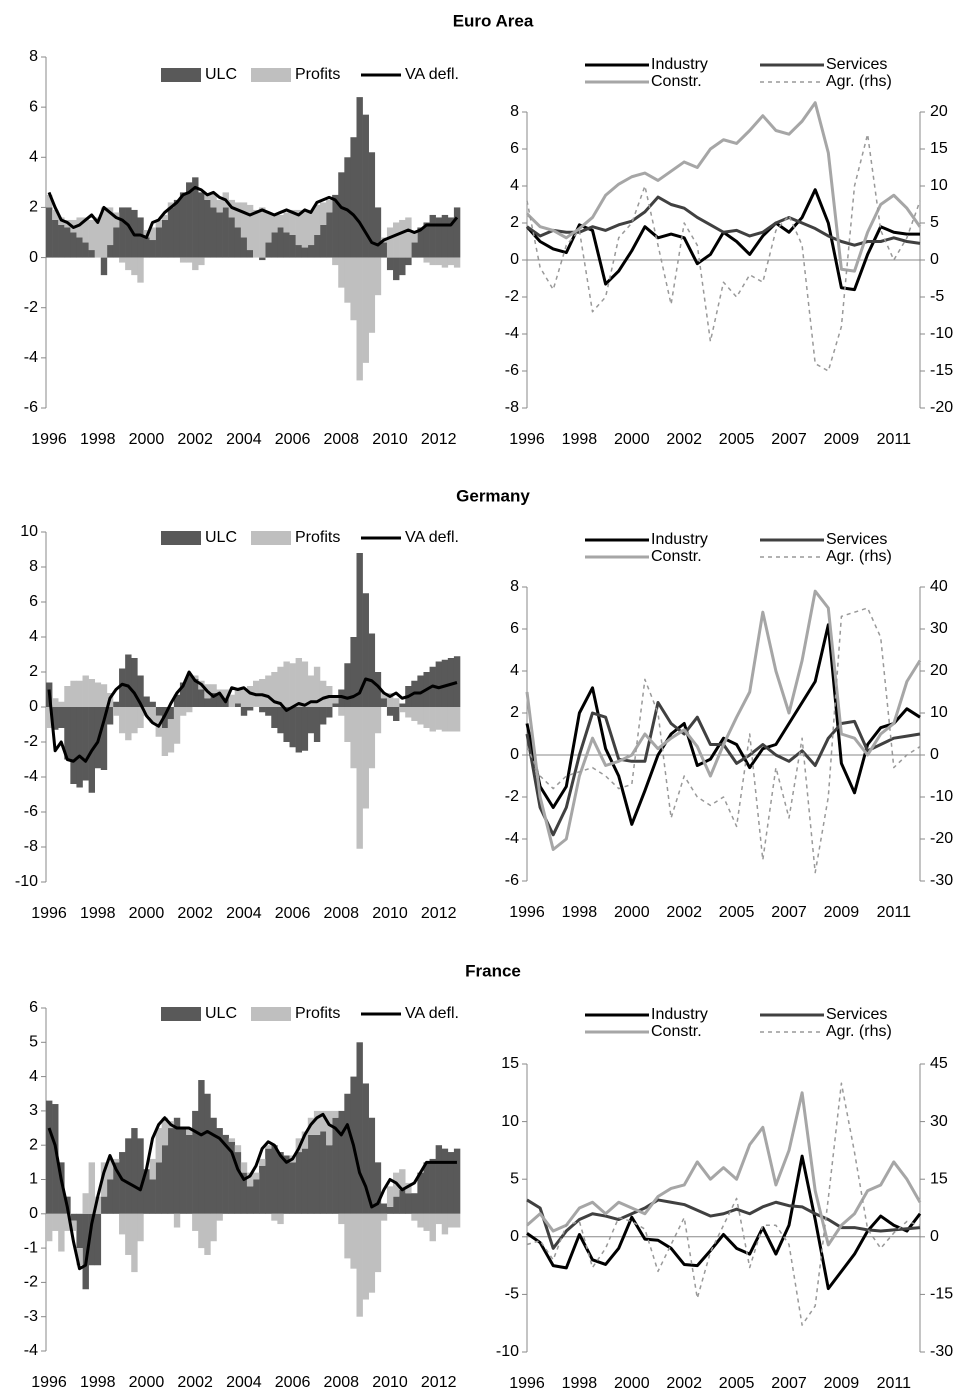  What do you see at coordinates (390, 1382) in the screenshot?
I see `x-tick-label: 2010` at bounding box center [390, 1382].